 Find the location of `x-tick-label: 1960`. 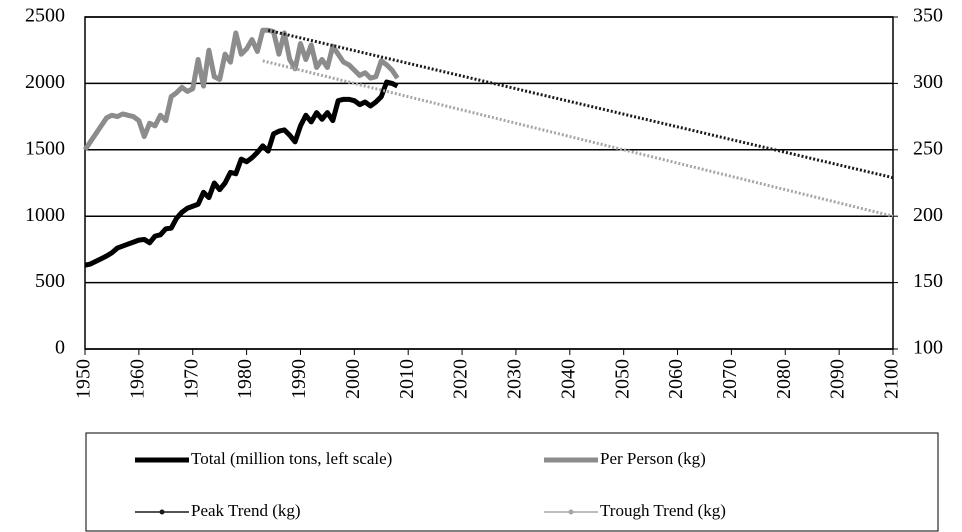

x-tick-label: 1960 is located at coordinates (137, 379).